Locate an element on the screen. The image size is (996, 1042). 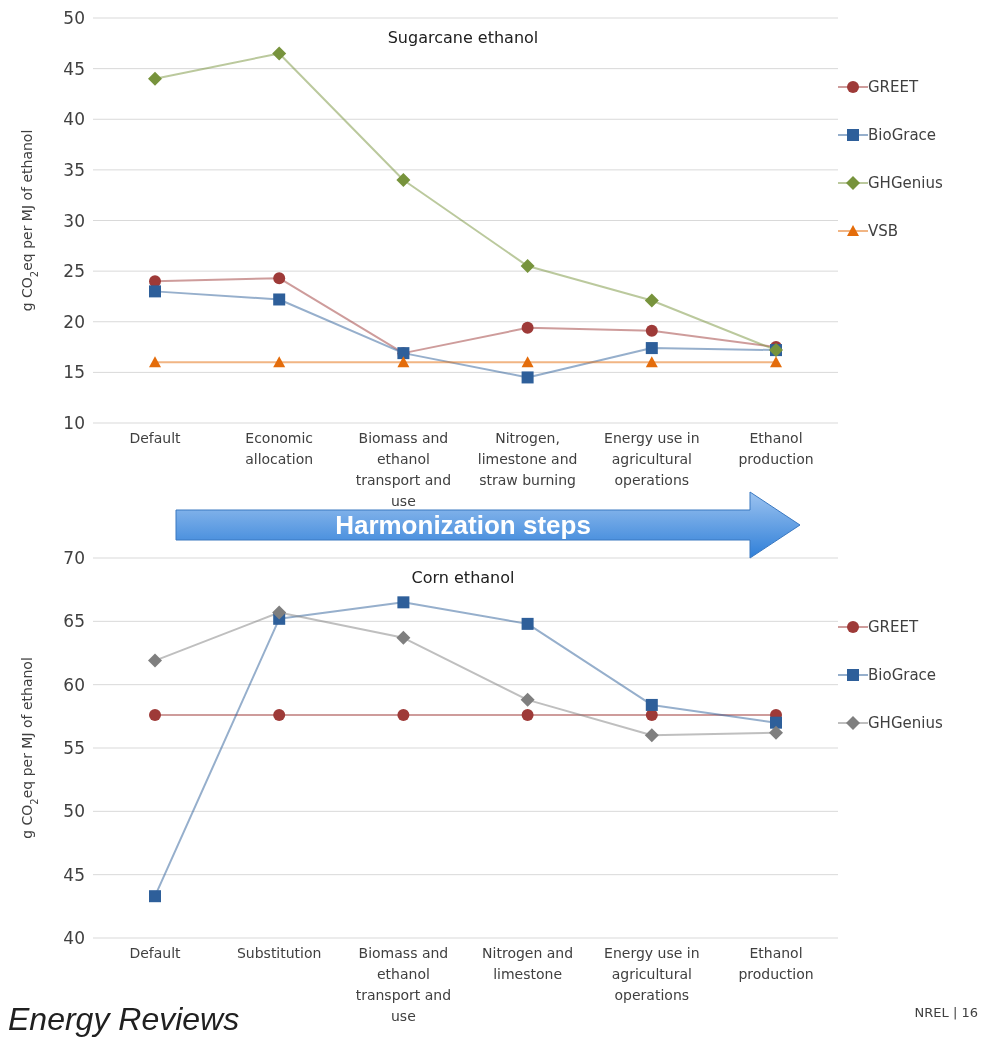
text: Energy Reviews is located at coordinates (124, 1019).